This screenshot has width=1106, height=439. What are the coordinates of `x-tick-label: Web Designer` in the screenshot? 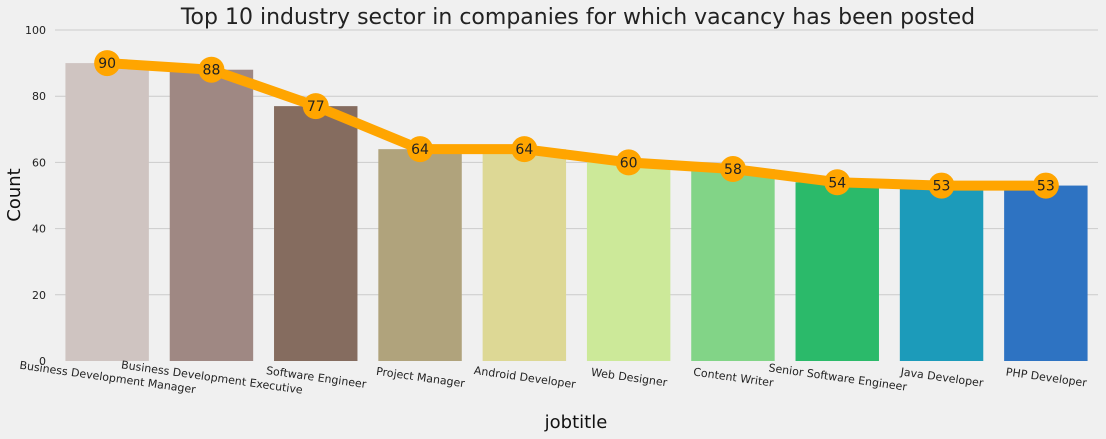 It's located at (629, 378).